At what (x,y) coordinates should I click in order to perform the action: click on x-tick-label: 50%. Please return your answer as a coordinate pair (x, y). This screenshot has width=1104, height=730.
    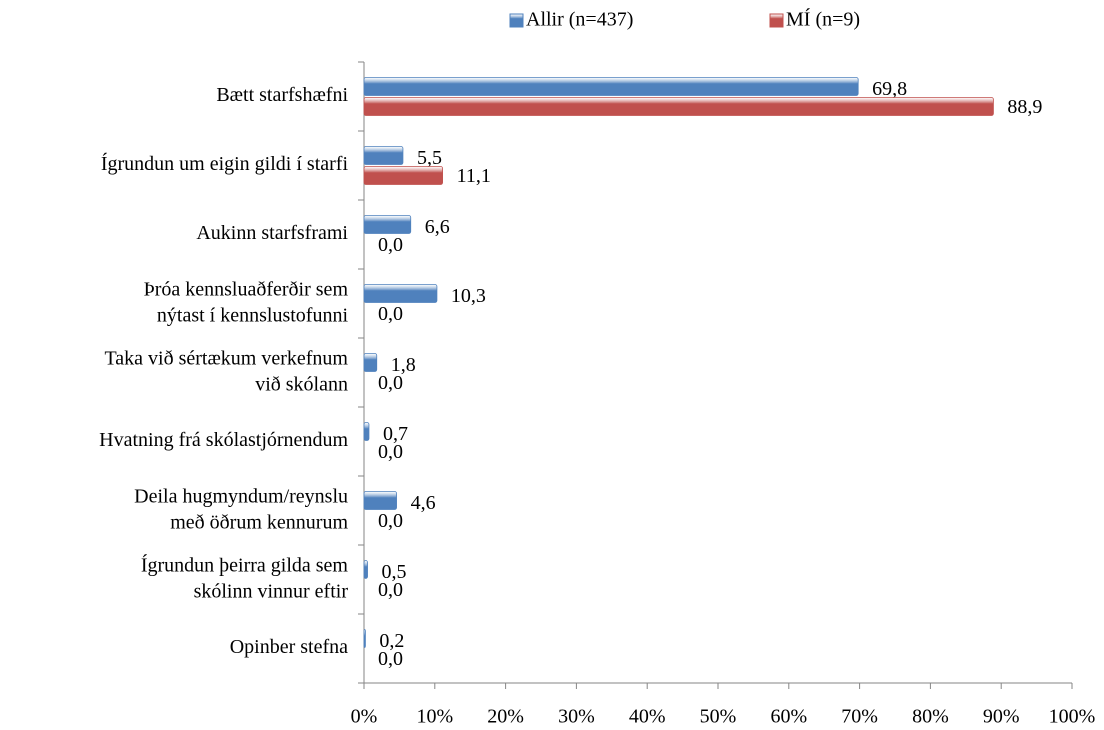
    Looking at the image, I should click on (718, 717).